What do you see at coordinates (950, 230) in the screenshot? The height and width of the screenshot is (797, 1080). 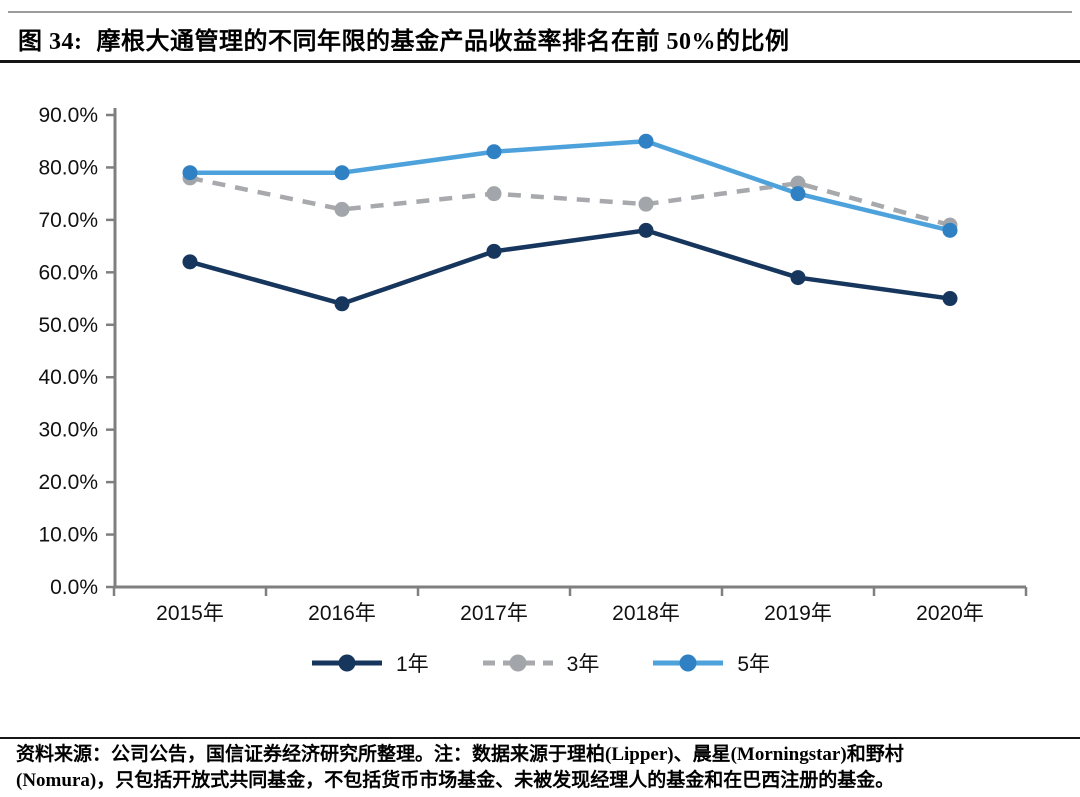 I see `data-point-5年-2020年` at bounding box center [950, 230].